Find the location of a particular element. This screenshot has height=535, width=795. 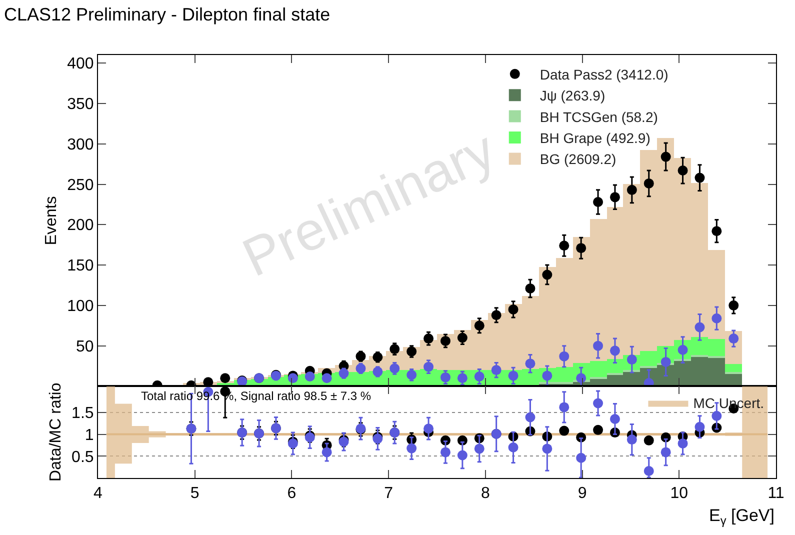

y-tick-label: 350 is located at coordinates (80, 105).